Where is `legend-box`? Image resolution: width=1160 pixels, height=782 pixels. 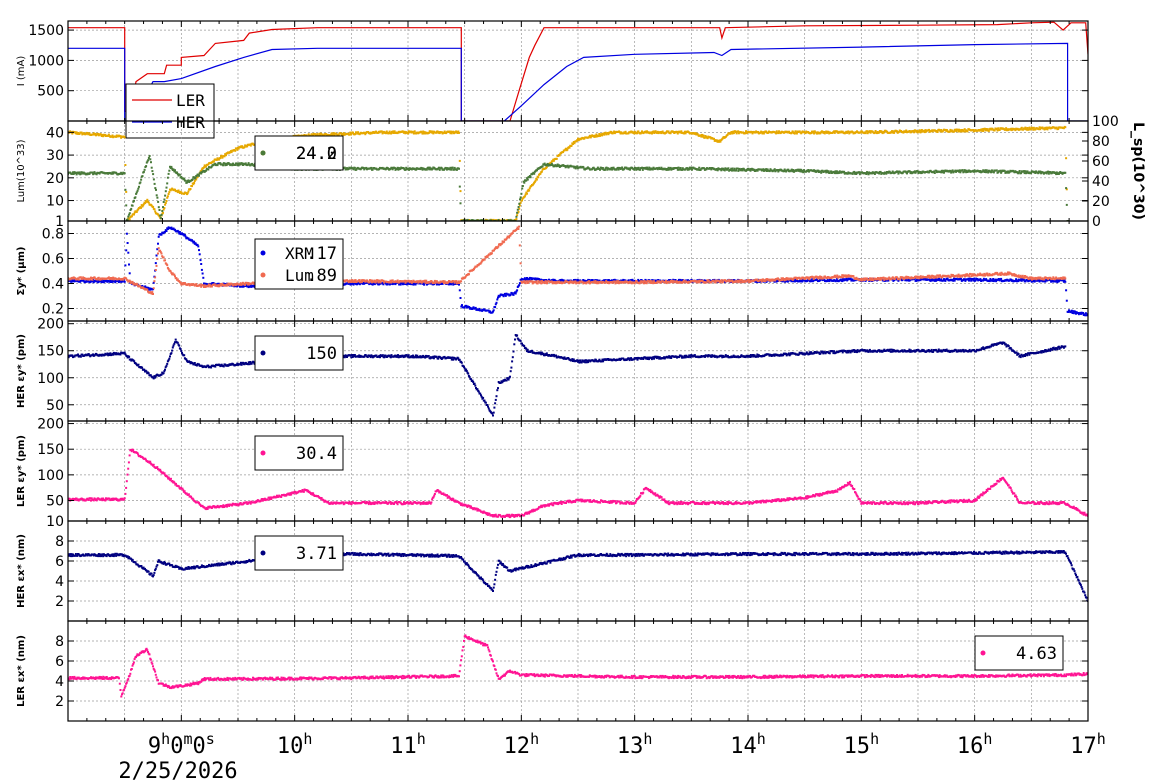 legend-box is located at coordinates (299, 153).